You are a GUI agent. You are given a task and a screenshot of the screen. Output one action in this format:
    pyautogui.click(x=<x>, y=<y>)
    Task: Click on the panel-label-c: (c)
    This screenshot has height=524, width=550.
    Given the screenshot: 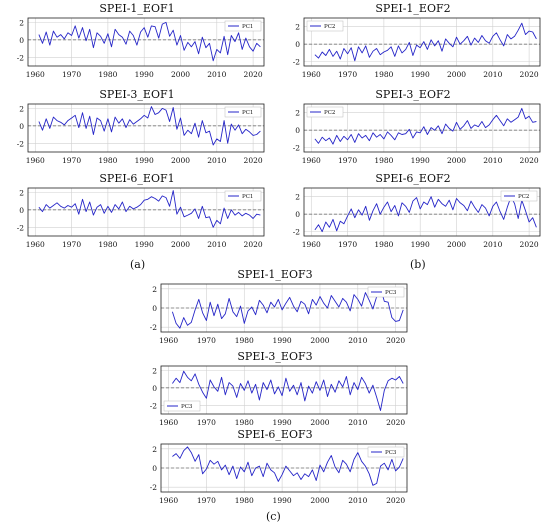 What is the action you would take?
    pyautogui.click(x=273, y=516)
    